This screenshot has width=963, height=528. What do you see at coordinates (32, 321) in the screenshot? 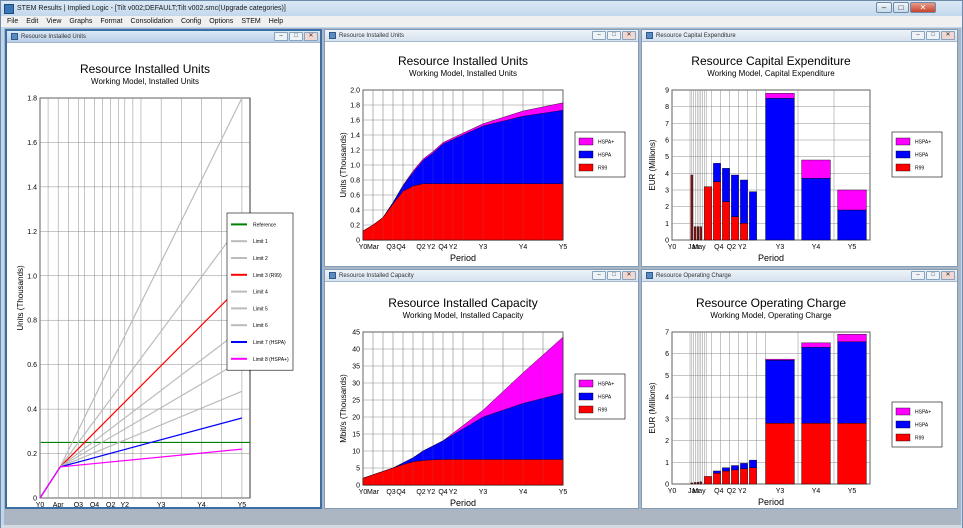
I see `y-tick-label: 0.8` at bounding box center [32, 321].